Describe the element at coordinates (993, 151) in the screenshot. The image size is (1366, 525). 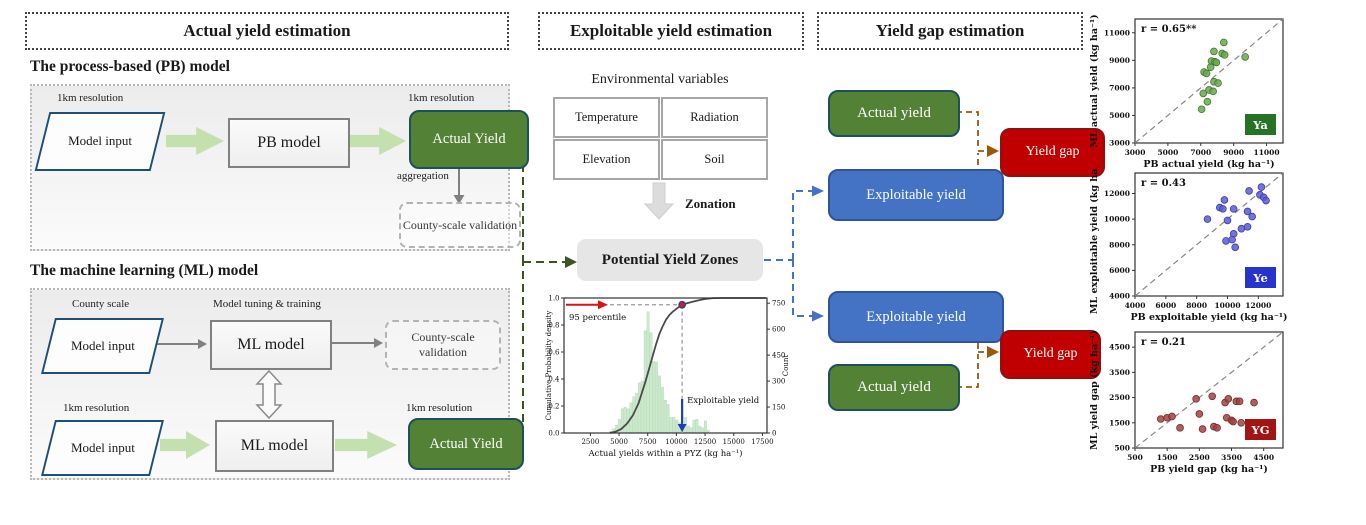
I see `yield-gap-top-arrowhead` at that location.